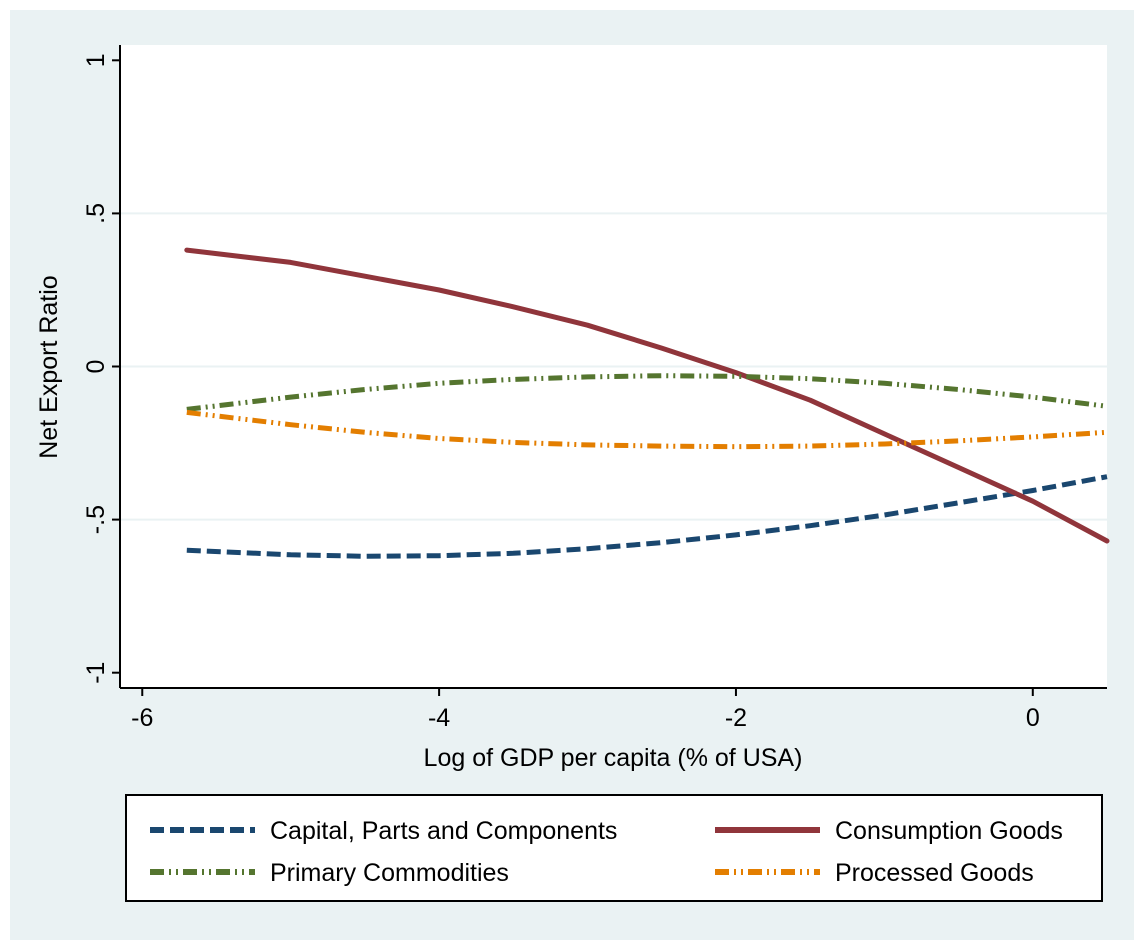 Image resolution: width=1134 pixels, height=940 pixels. I want to click on y-axis-ticks: -1 -.5 0 .5 1, so click(101, 368).